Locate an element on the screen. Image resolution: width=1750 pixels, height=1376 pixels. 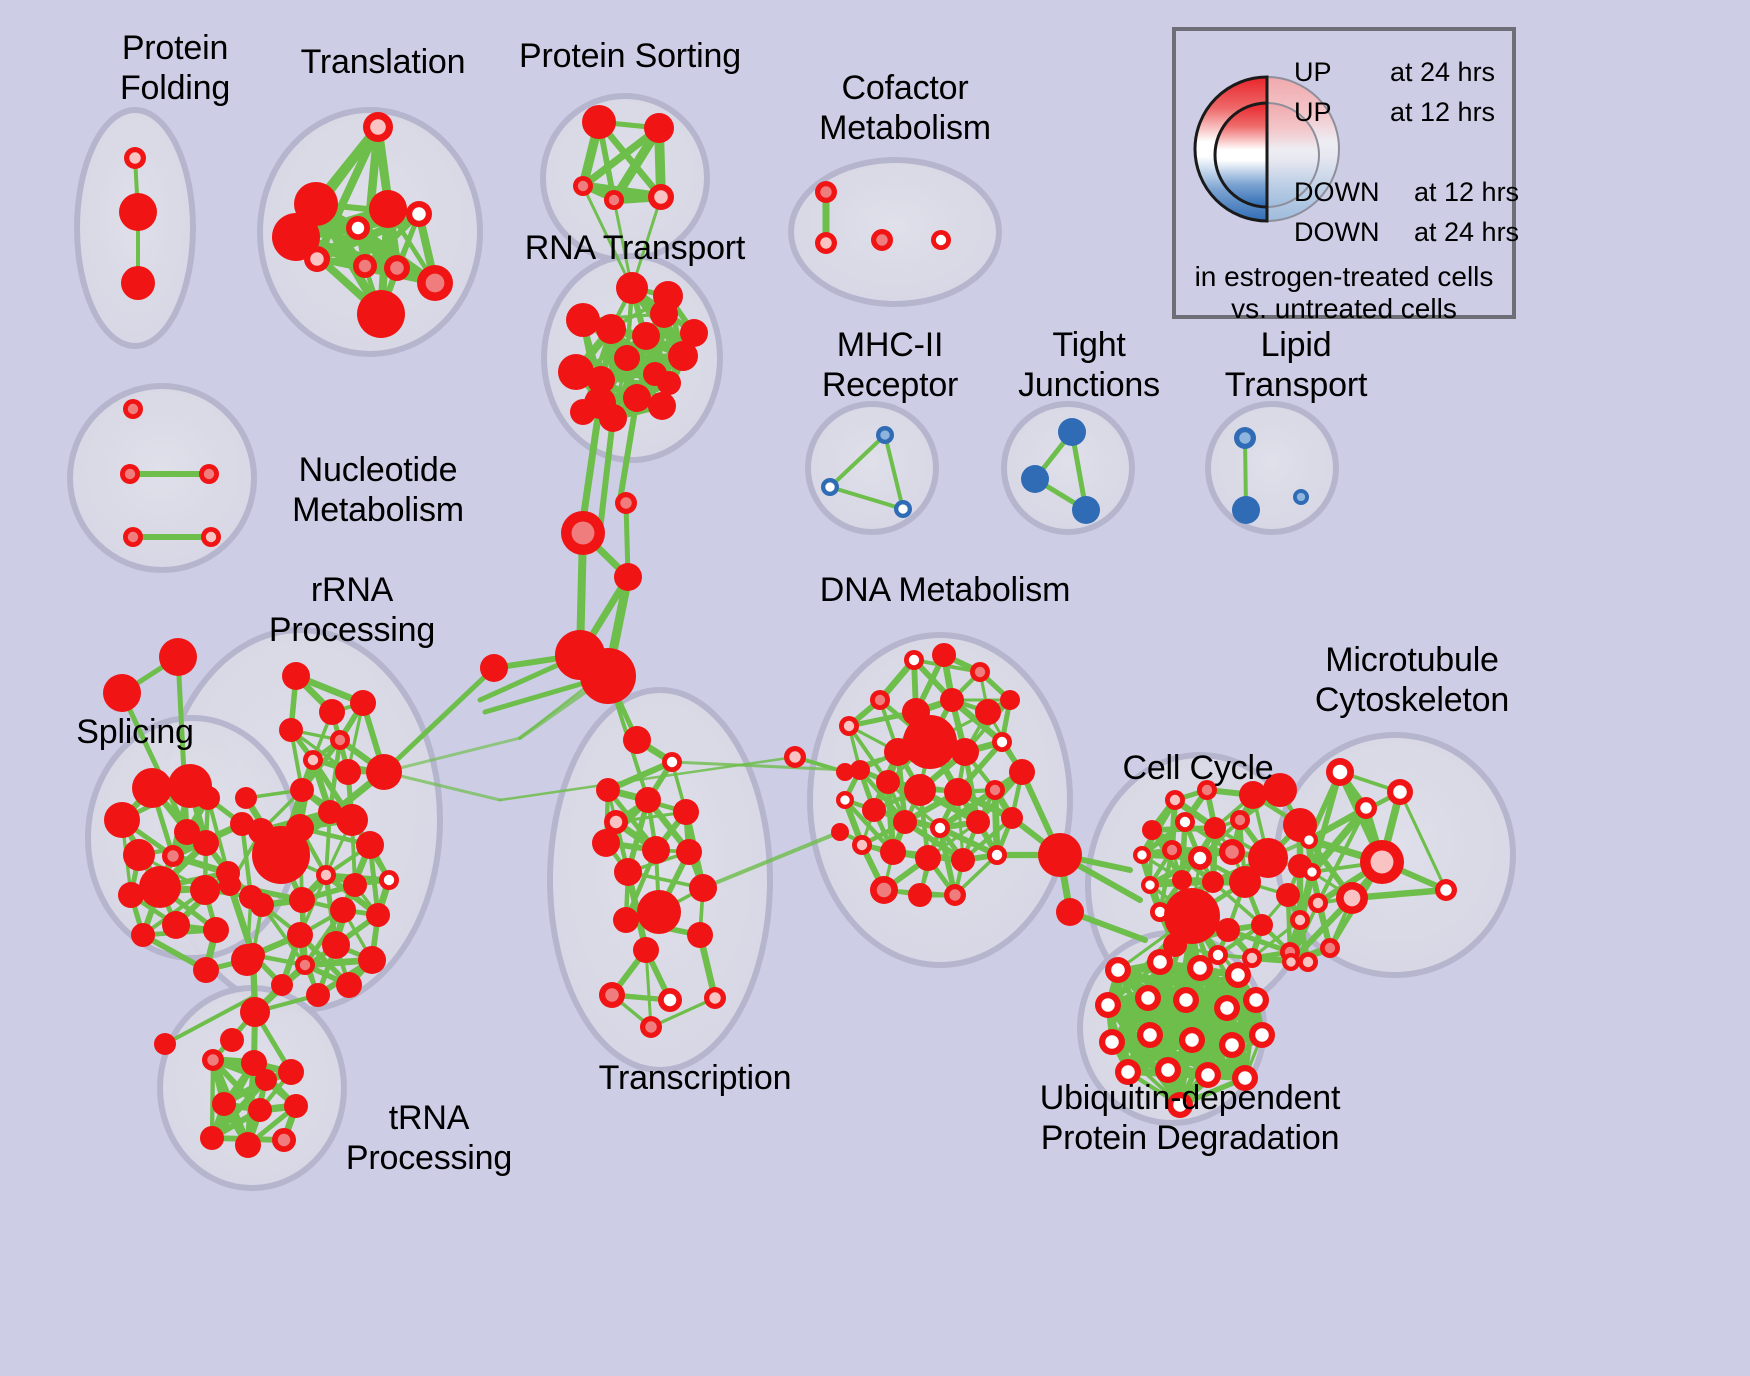
cluster-label-nucleotide-metabolism: Nucleotide Metabolism is located at coordinates (378, 490).